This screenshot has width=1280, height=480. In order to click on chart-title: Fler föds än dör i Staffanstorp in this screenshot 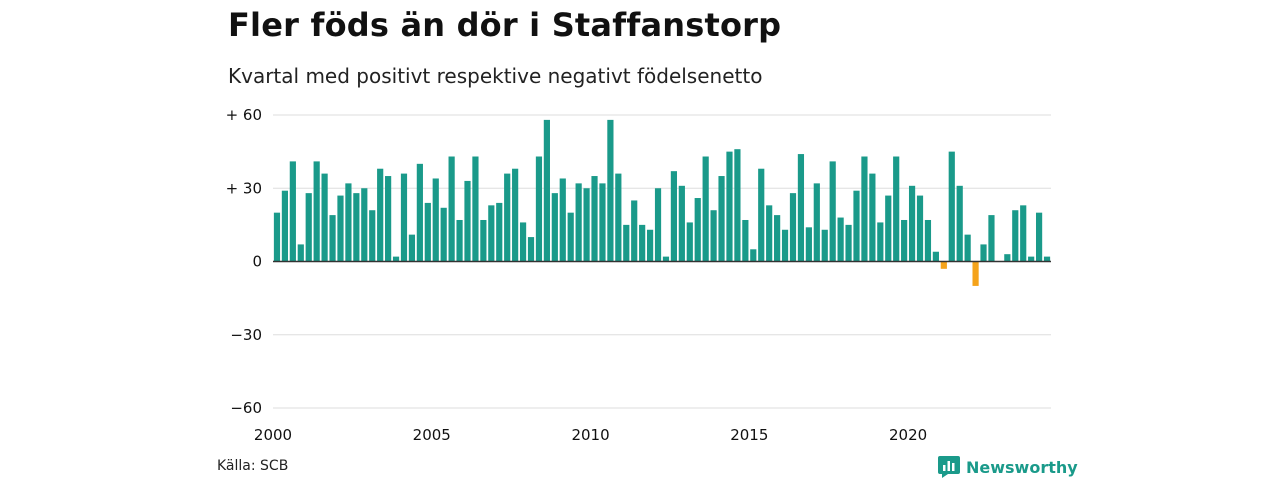, I will do `click(505, 25)`.